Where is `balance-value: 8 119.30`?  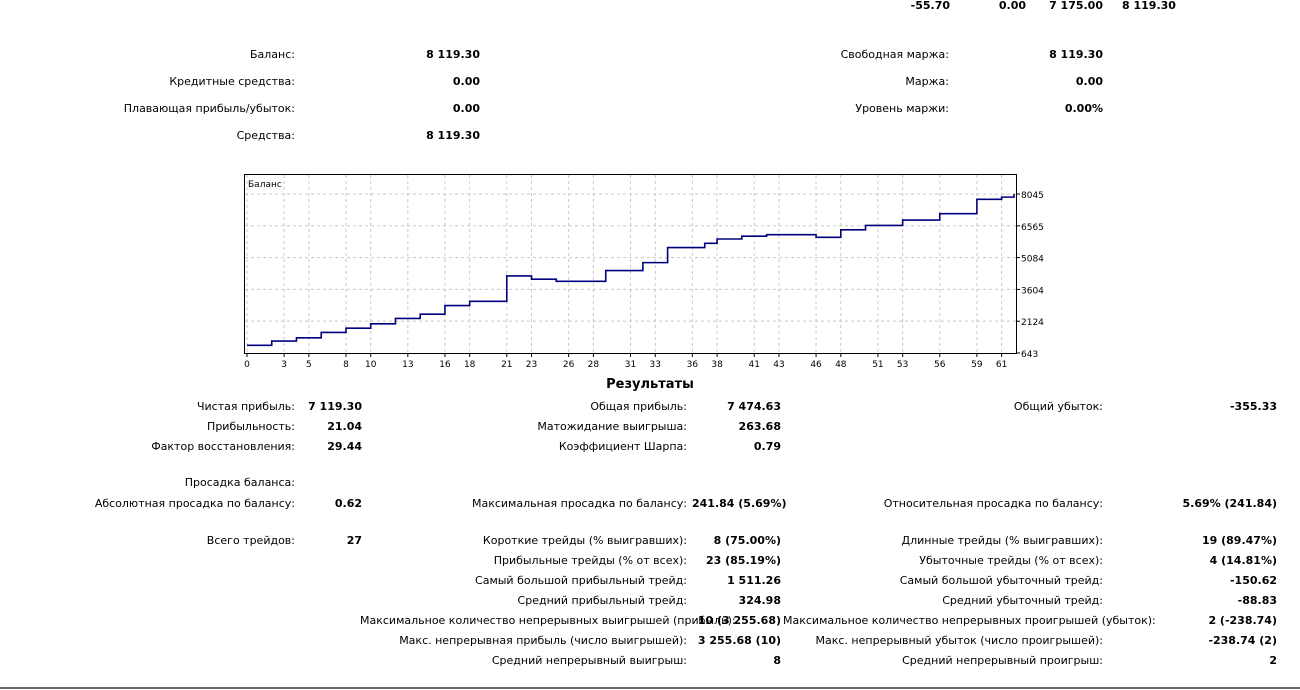 balance-value: 8 119.30 is located at coordinates (453, 54).